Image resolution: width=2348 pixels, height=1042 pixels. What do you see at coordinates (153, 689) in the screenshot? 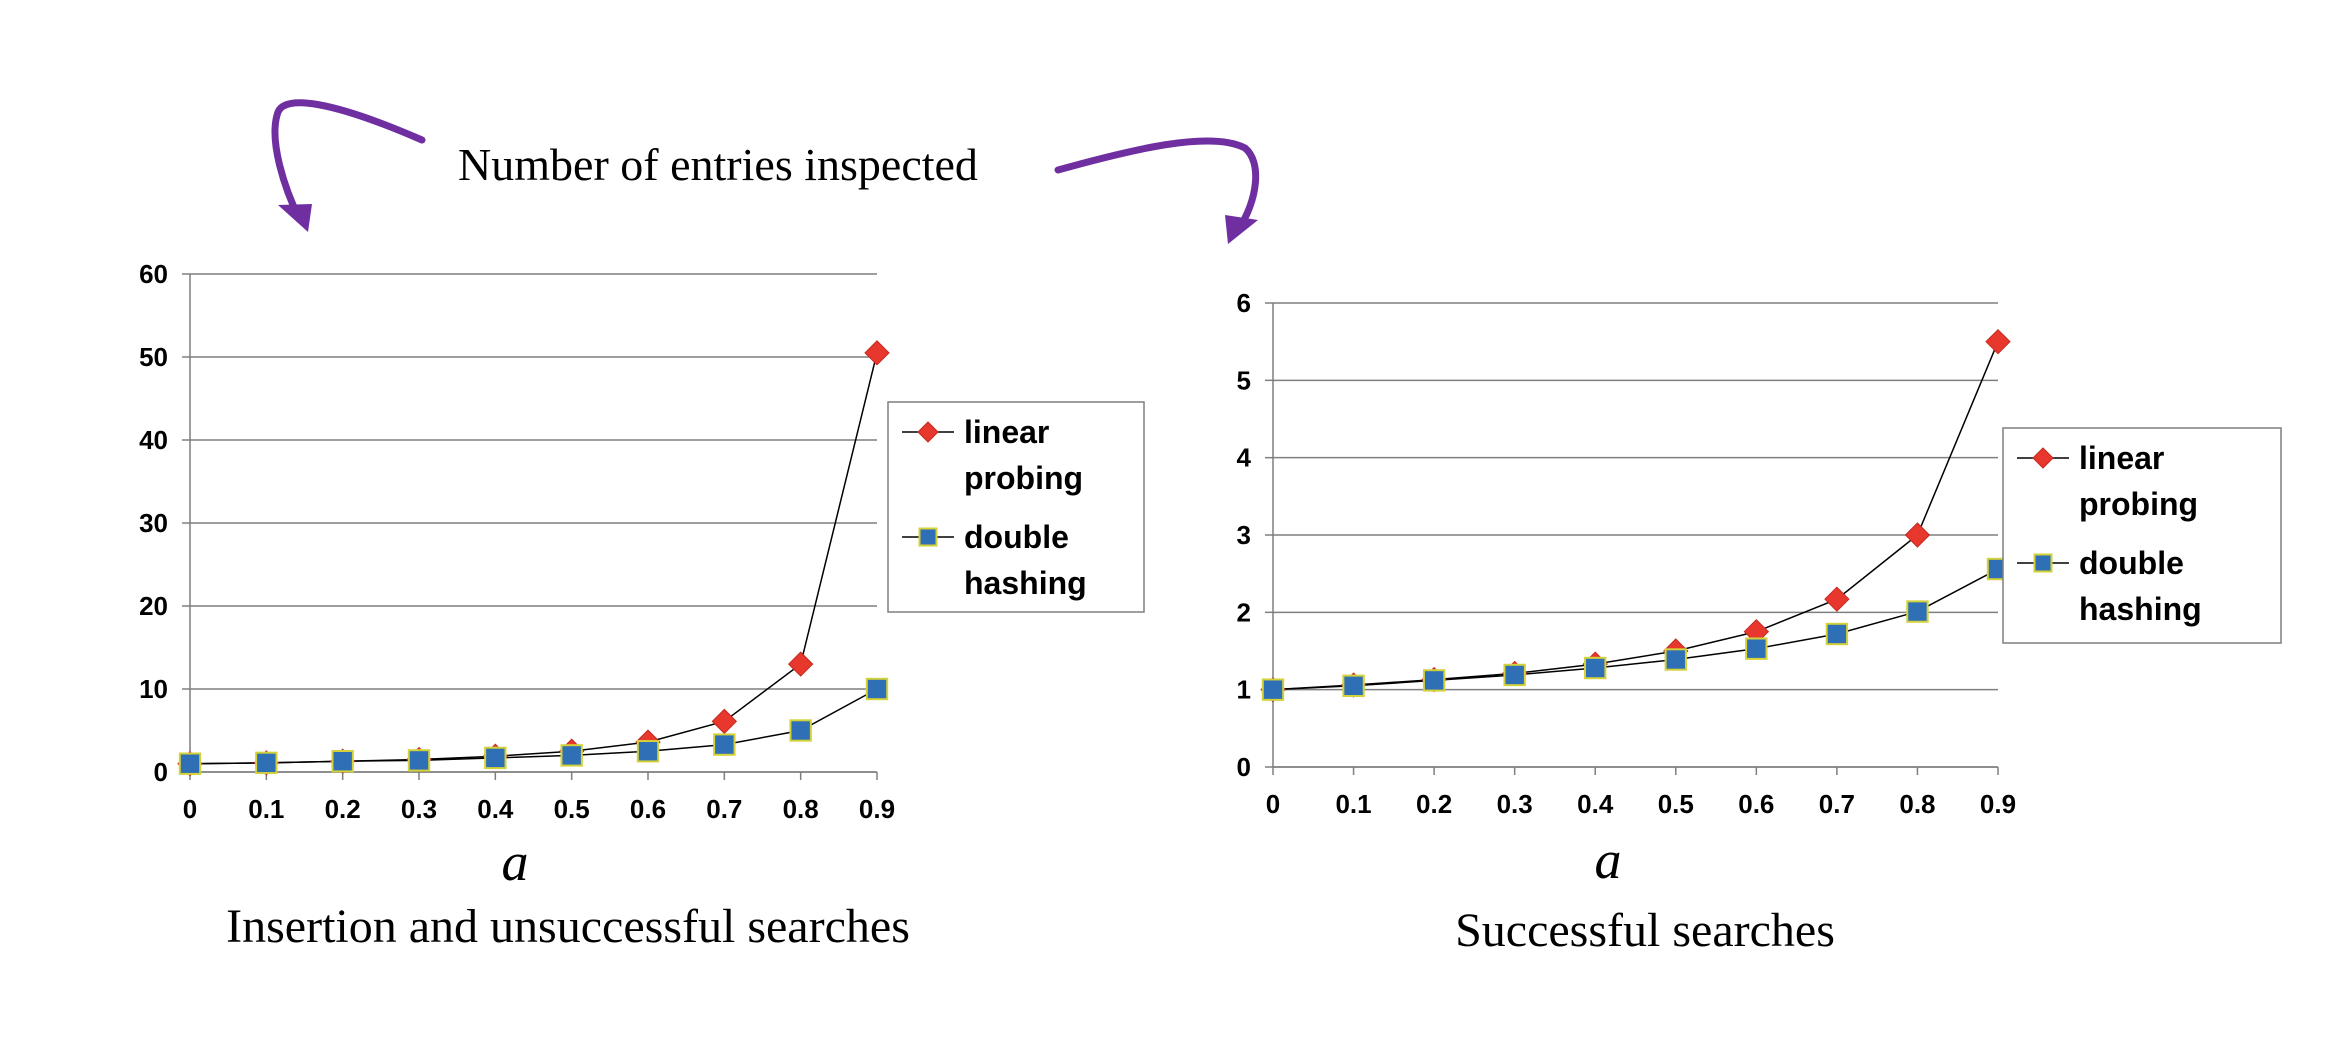
I see `y-tick-label: 10` at bounding box center [153, 689].